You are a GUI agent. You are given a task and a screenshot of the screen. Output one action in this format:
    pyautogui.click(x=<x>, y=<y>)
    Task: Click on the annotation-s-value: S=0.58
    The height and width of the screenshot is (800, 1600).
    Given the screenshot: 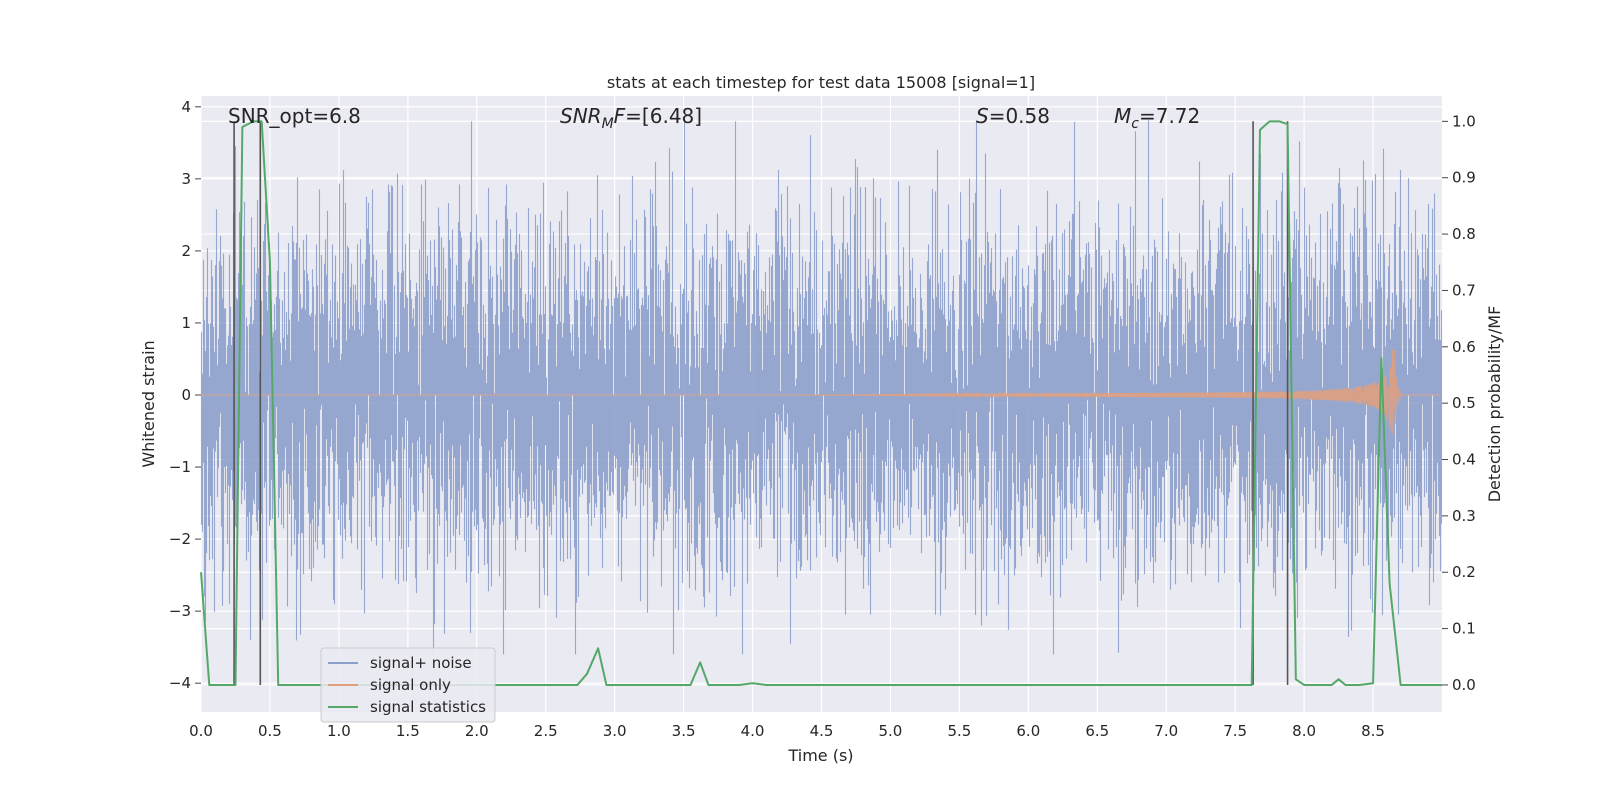 What is the action you would take?
    pyautogui.click(x=1013, y=116)
    